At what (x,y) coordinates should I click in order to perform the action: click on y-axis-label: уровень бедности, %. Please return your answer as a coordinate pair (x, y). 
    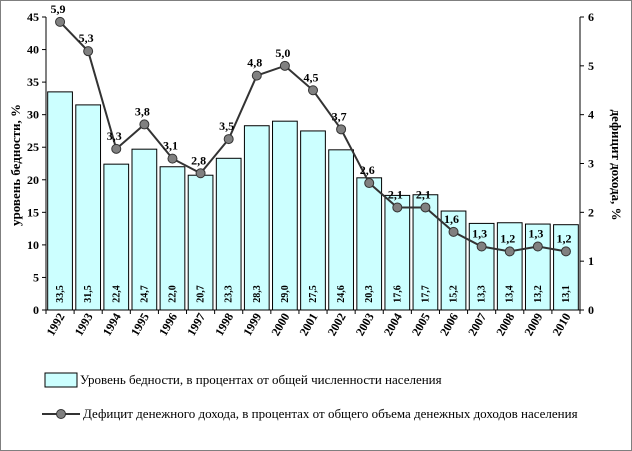
    Looking at the image, I should click on (15, 165).